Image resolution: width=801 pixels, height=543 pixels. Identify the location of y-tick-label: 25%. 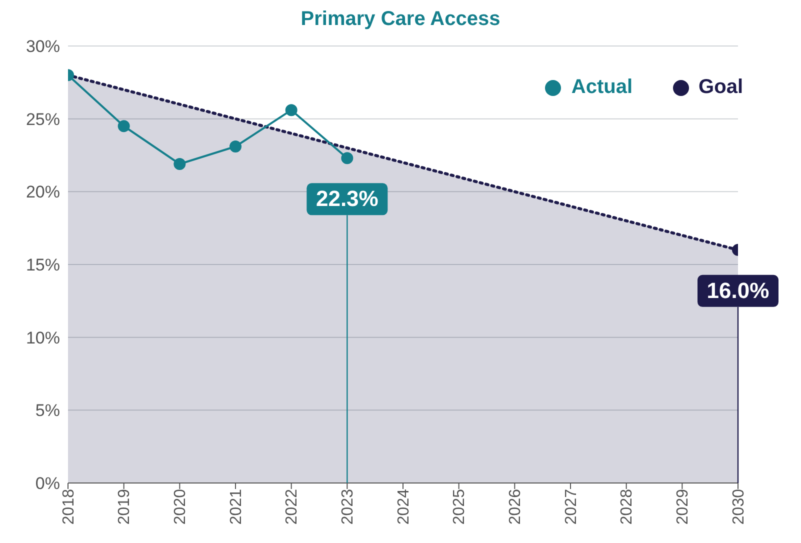
(43, 119).